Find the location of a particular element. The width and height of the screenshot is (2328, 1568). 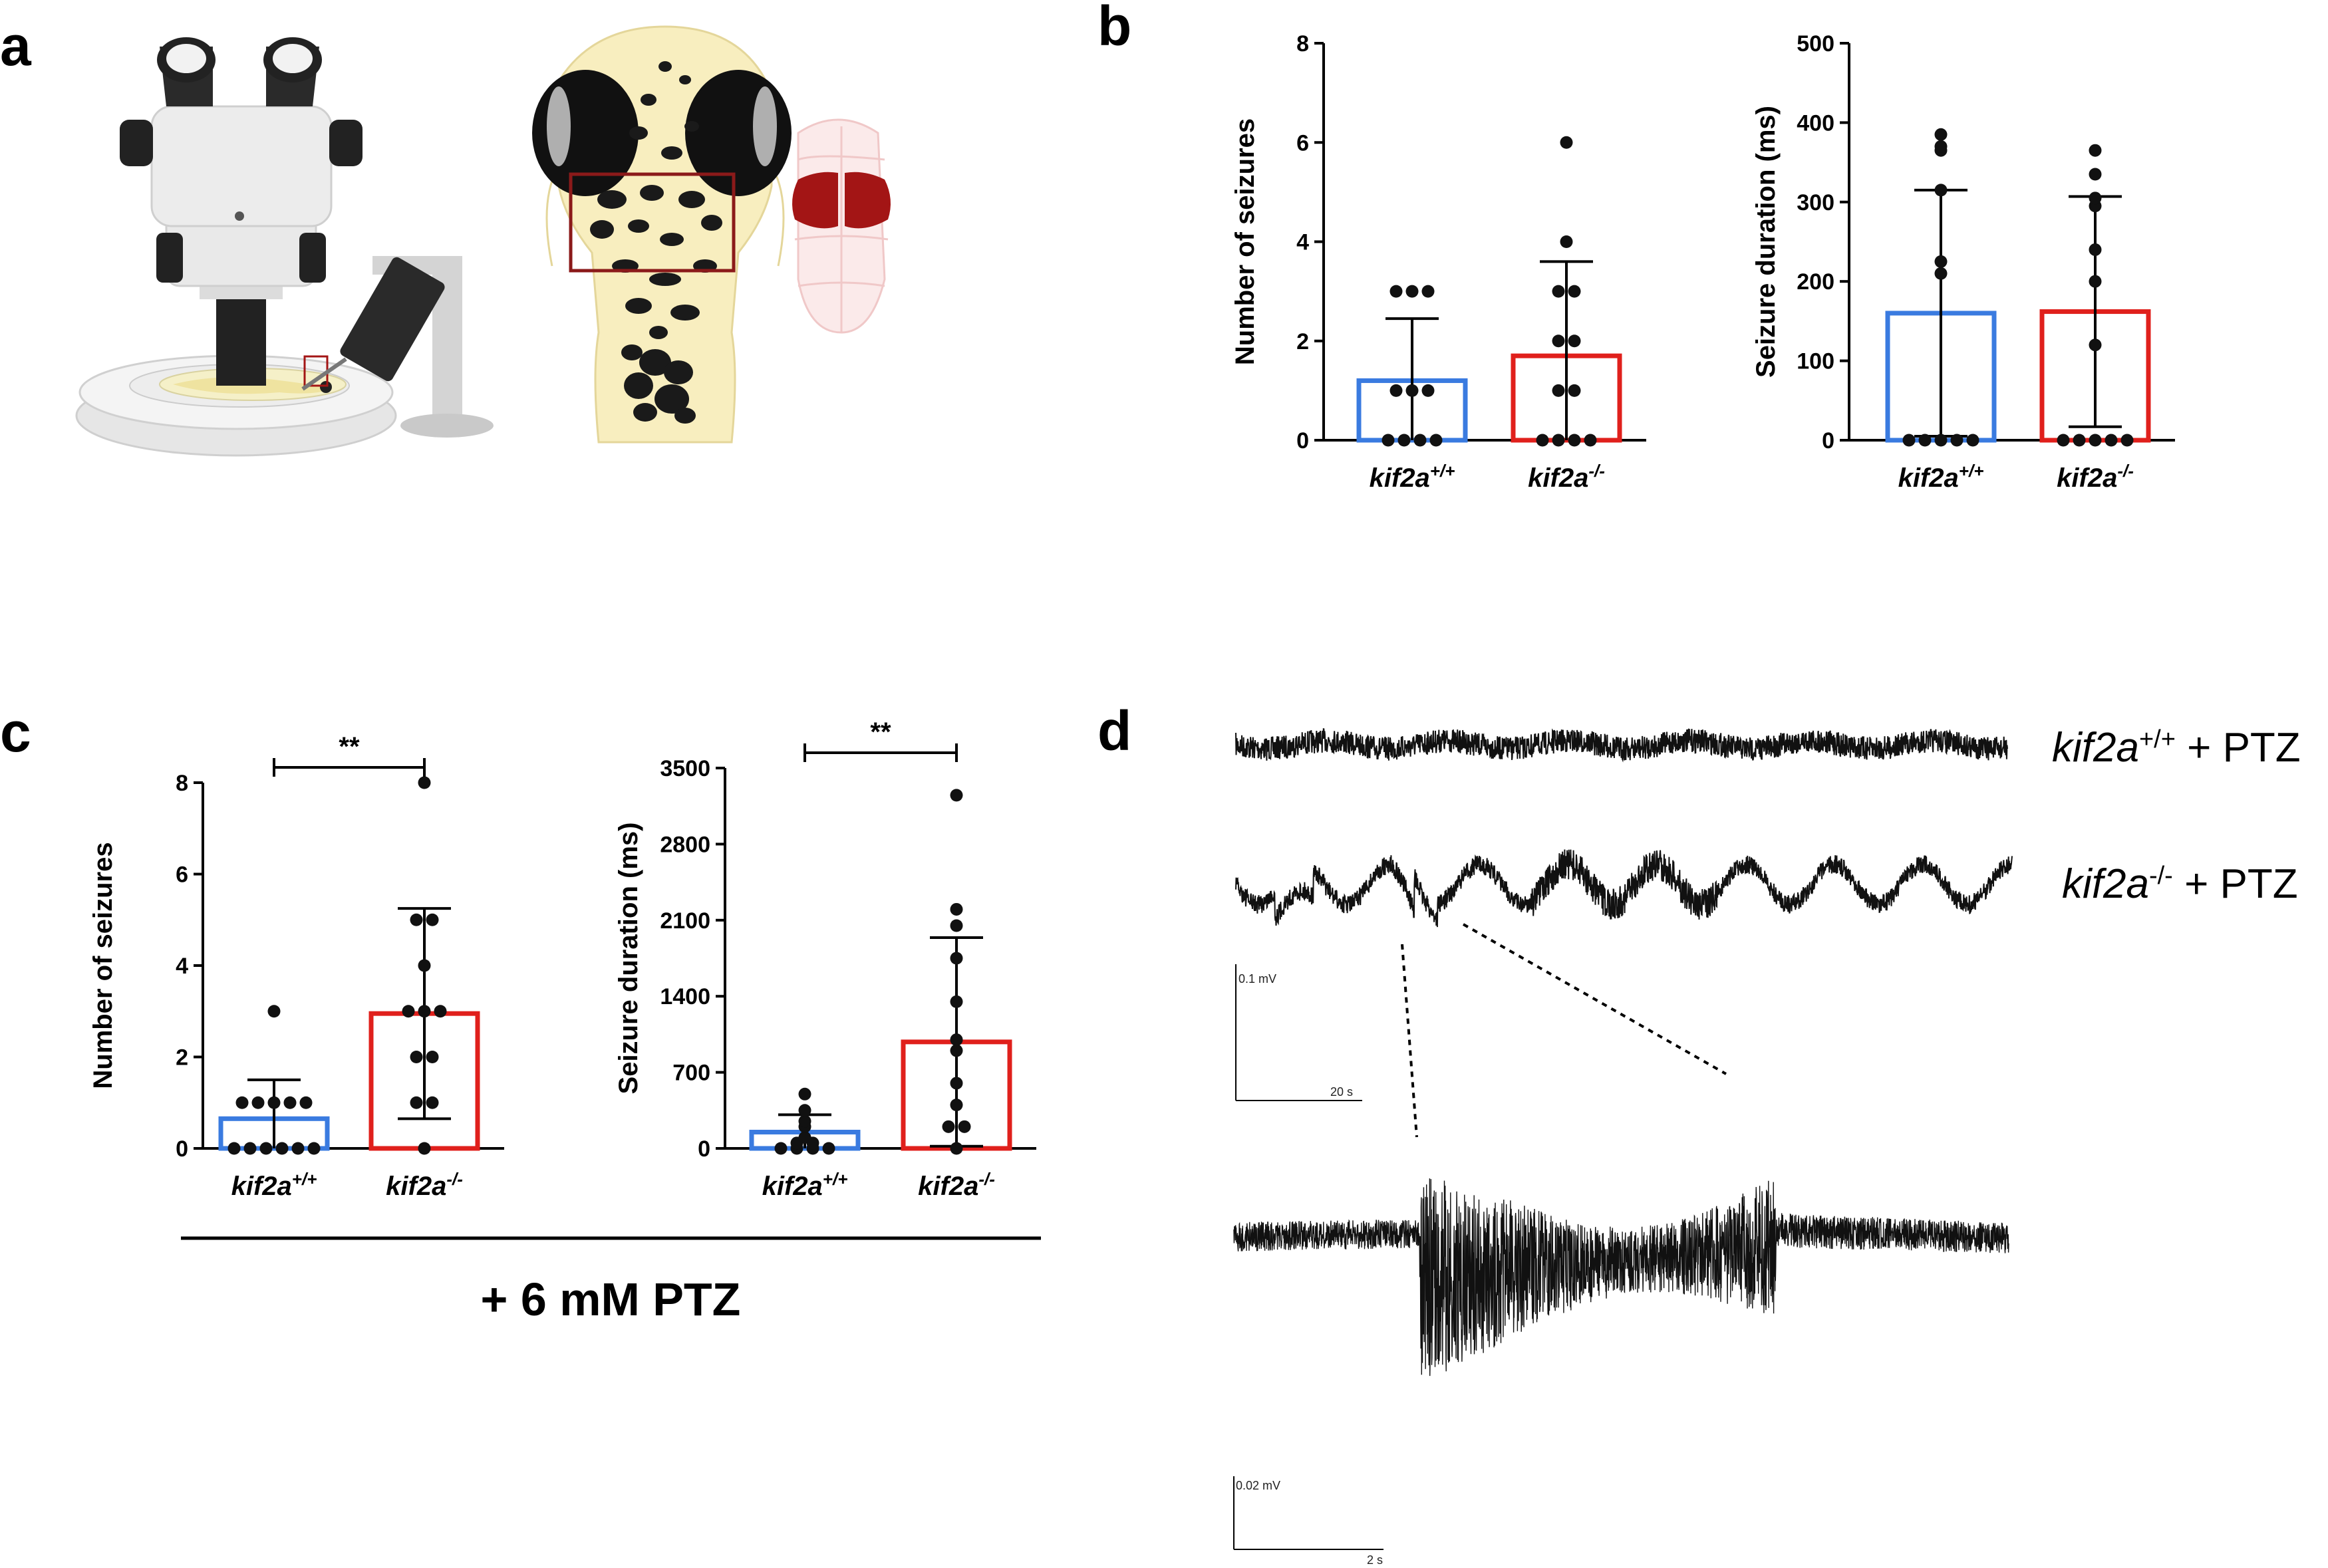

zoom-connector-left is located at coordinates (1409, 1041).